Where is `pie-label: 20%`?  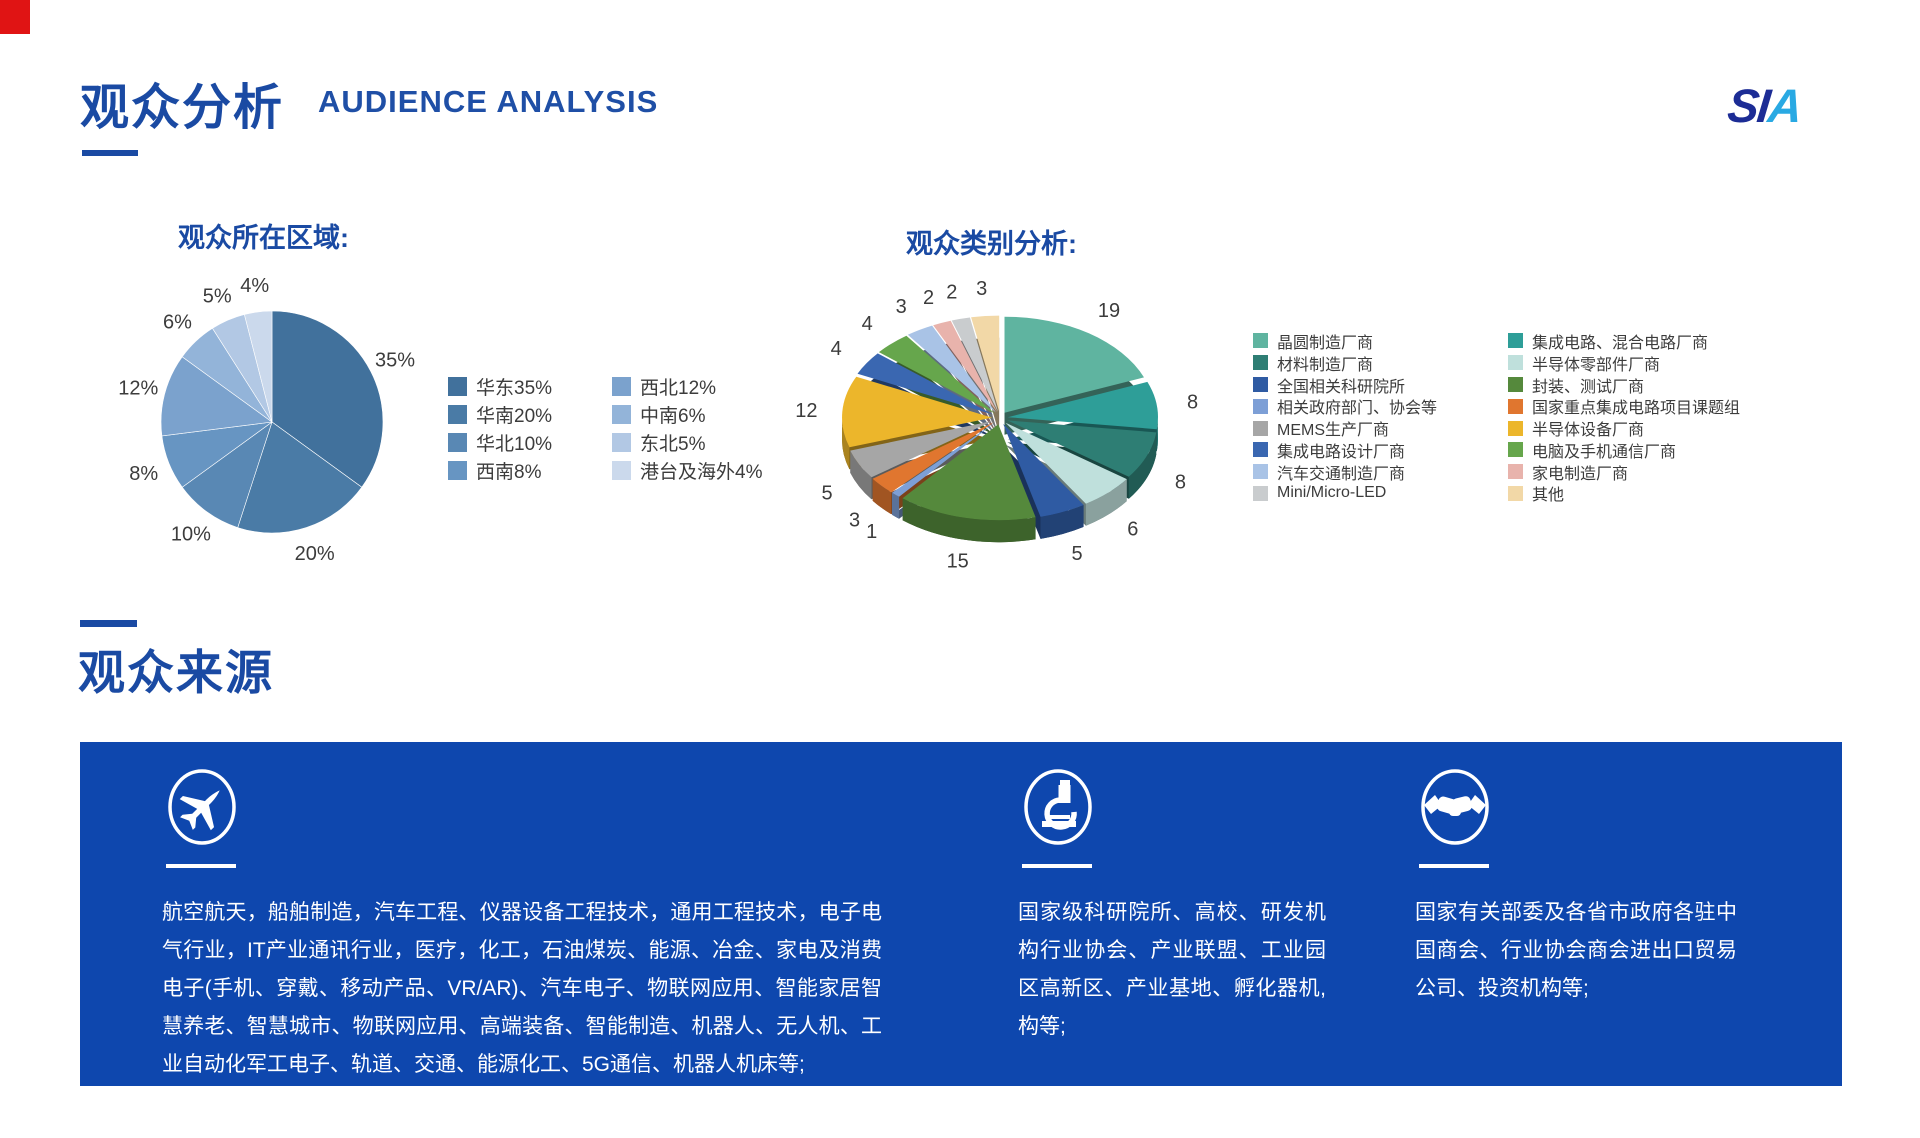 pie-label: 20% is located at coordinates (315, 554).